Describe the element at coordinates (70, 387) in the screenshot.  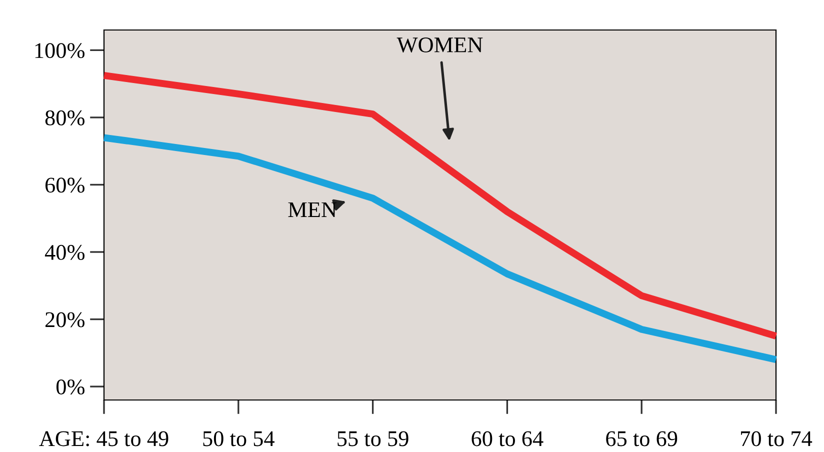
I see `y-tick-label: 0%` at that location.